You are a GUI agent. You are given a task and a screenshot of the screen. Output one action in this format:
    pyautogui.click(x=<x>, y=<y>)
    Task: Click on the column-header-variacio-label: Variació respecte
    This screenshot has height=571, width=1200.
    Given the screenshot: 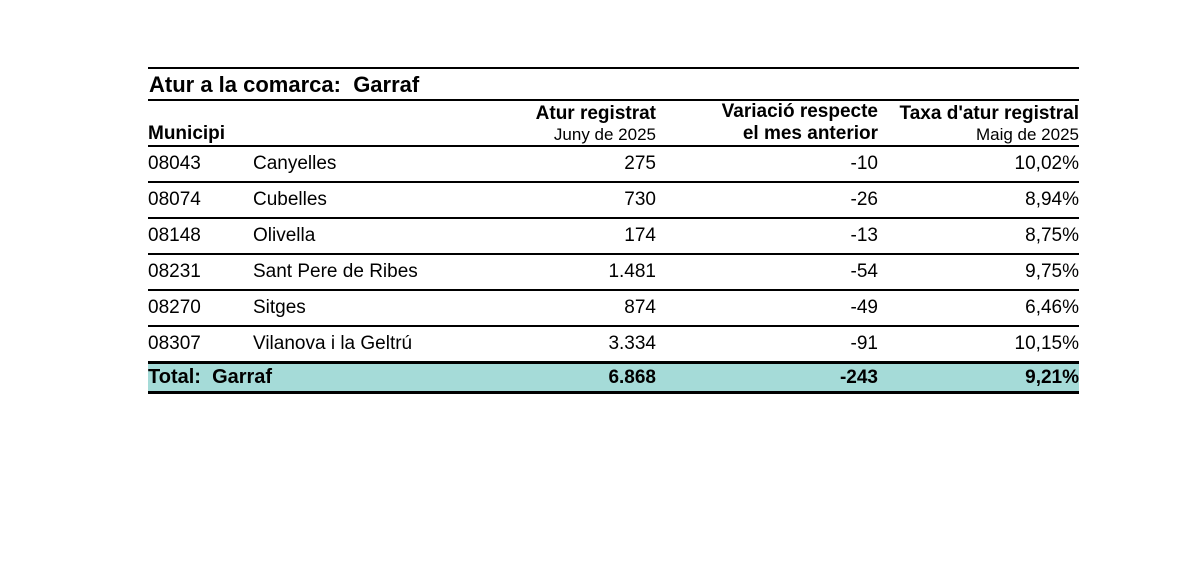 What is the action you would take?
    pyautogui.click(x=799, y=111)
    